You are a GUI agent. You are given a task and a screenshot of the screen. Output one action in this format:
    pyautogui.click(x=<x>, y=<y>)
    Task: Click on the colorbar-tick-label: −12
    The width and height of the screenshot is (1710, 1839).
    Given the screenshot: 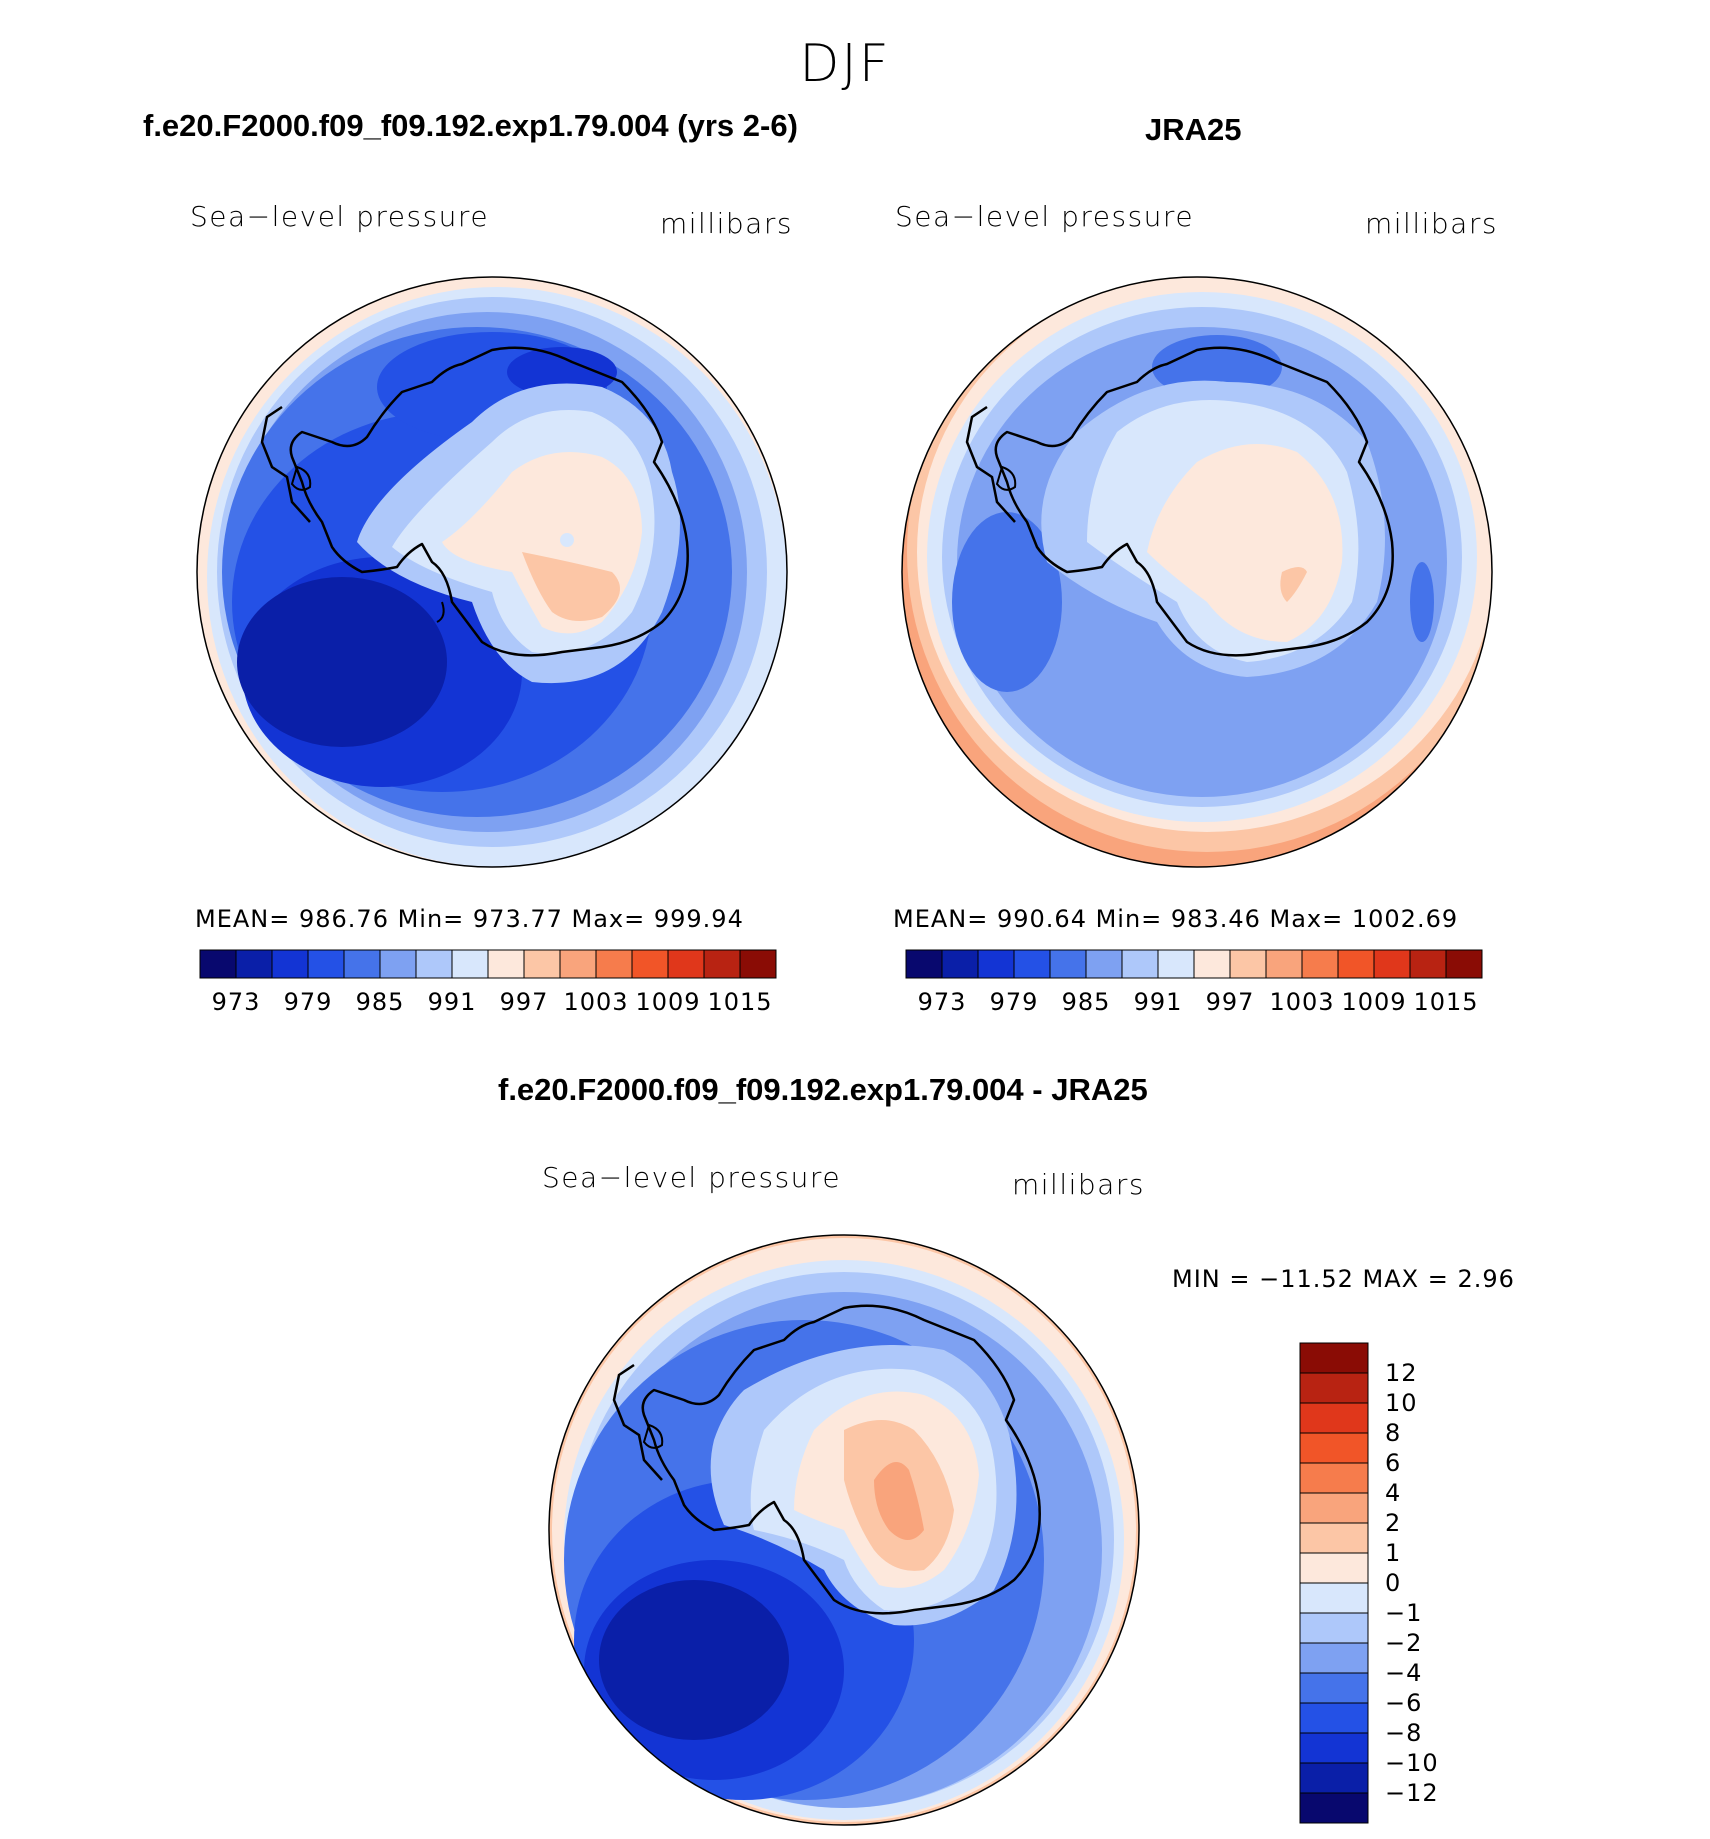 What is the action you would take?
    pyautogui.click(x=1412, y=1793)
    